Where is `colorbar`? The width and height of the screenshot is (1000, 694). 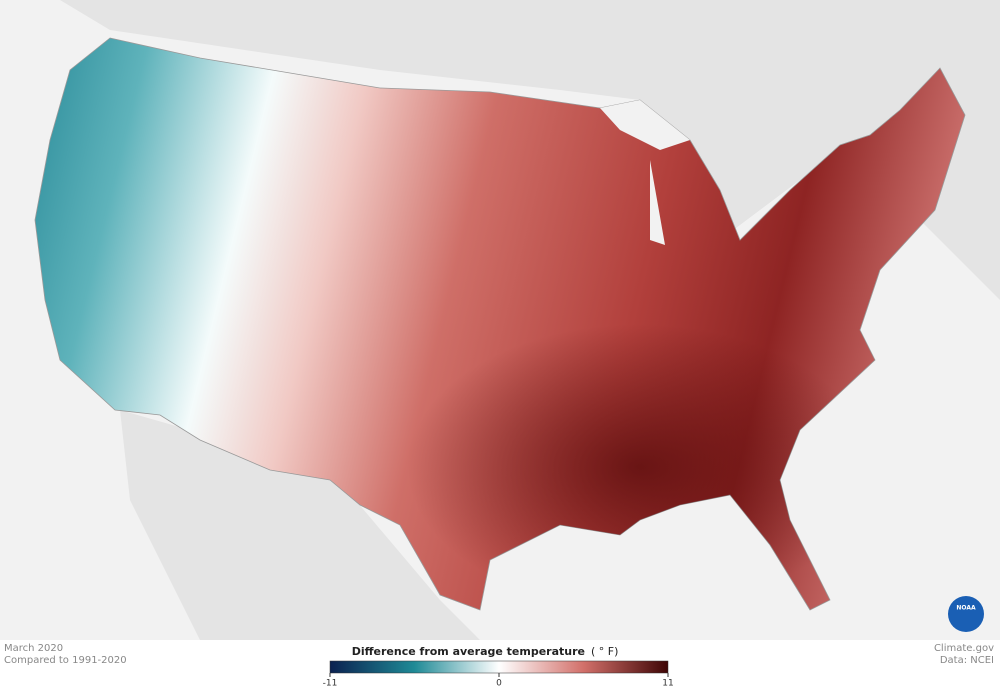
colorbar is located at coordinates (499, 667).